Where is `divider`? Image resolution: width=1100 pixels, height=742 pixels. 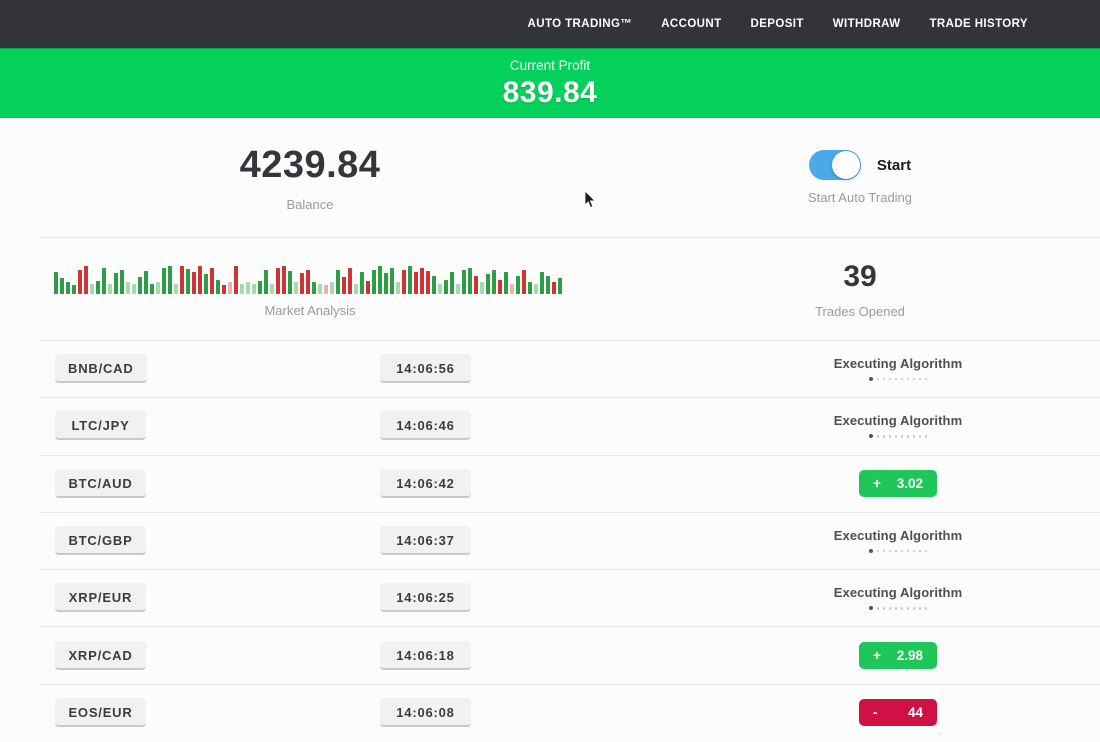 divider is located at coordinates (570, 237).